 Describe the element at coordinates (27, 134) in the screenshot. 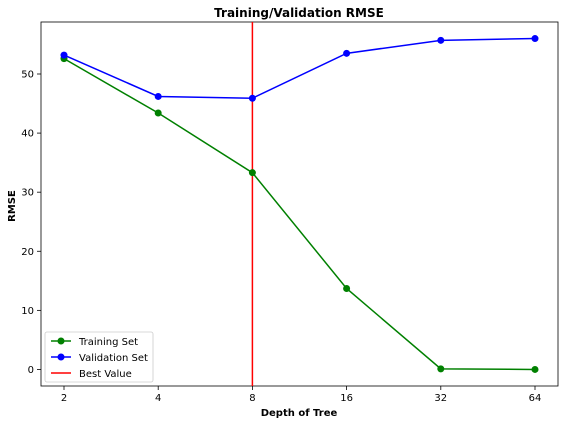

I see `y-tick-label: 40` at that location.